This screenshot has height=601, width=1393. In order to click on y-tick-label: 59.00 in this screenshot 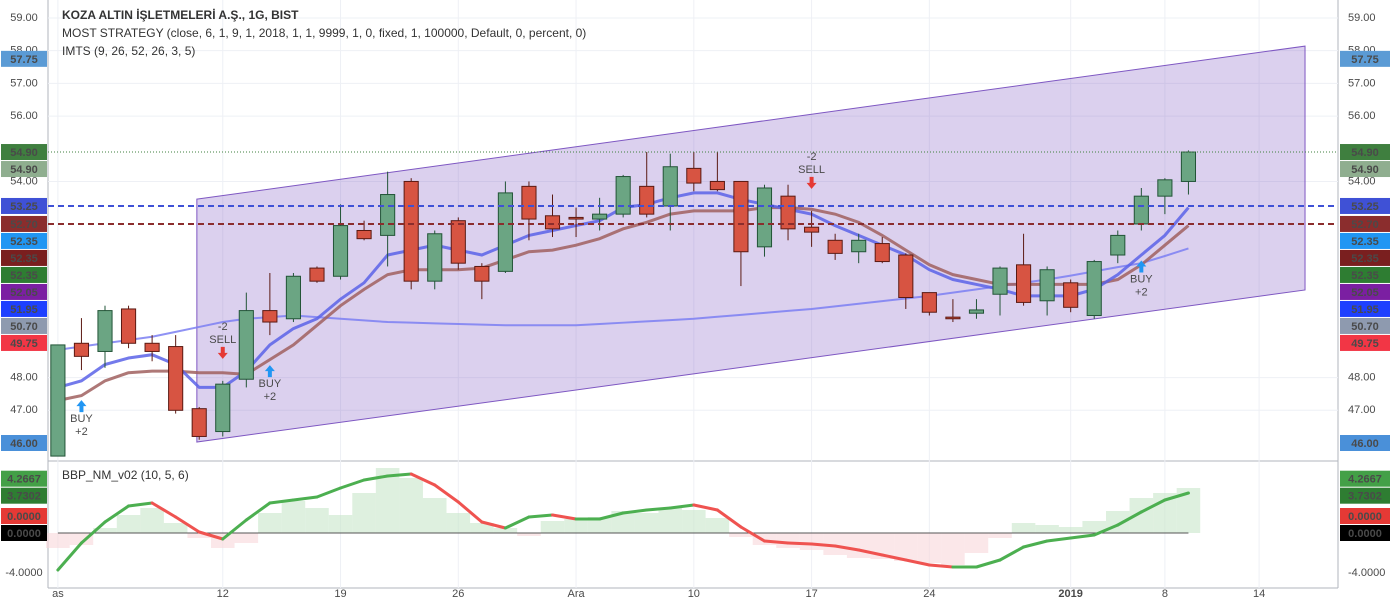, I will do `click(1362, 18)`.